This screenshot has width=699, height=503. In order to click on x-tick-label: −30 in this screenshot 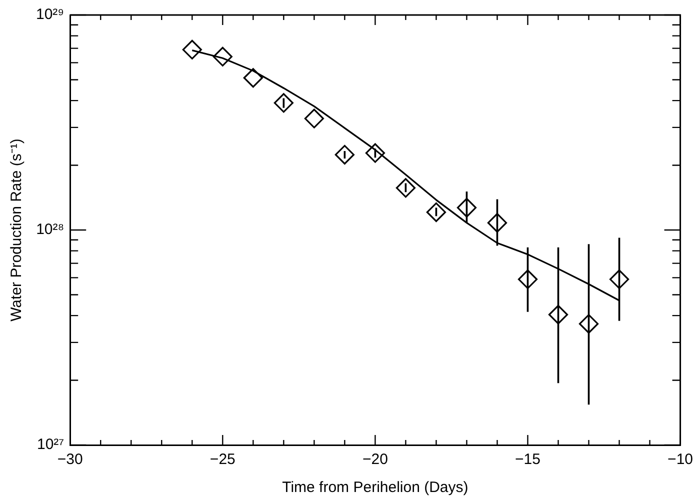, I will do `click(70, 459)`.